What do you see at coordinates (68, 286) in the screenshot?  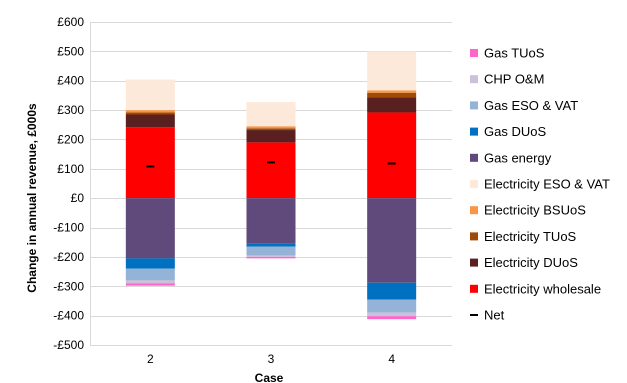 I see `y-tick-label-9: -£300` at bounding box center [68, 286].